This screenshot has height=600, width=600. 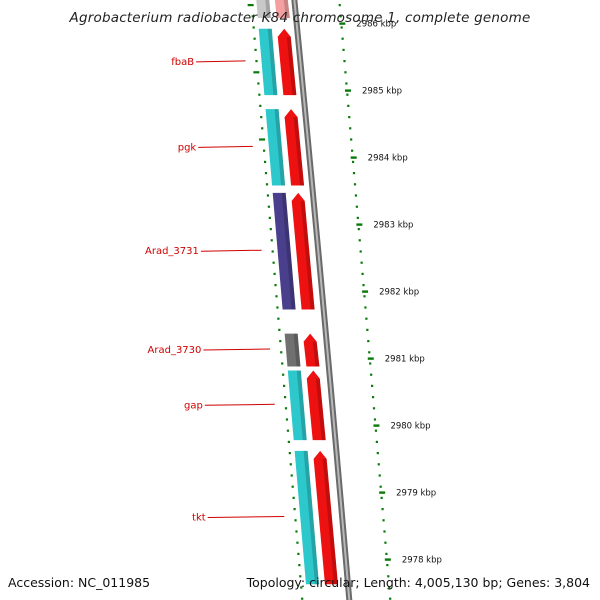 What do you see at coordinates (187, 147) in the screenshot?
I see `gene-label: pgk` at bounding box center [187, 147].